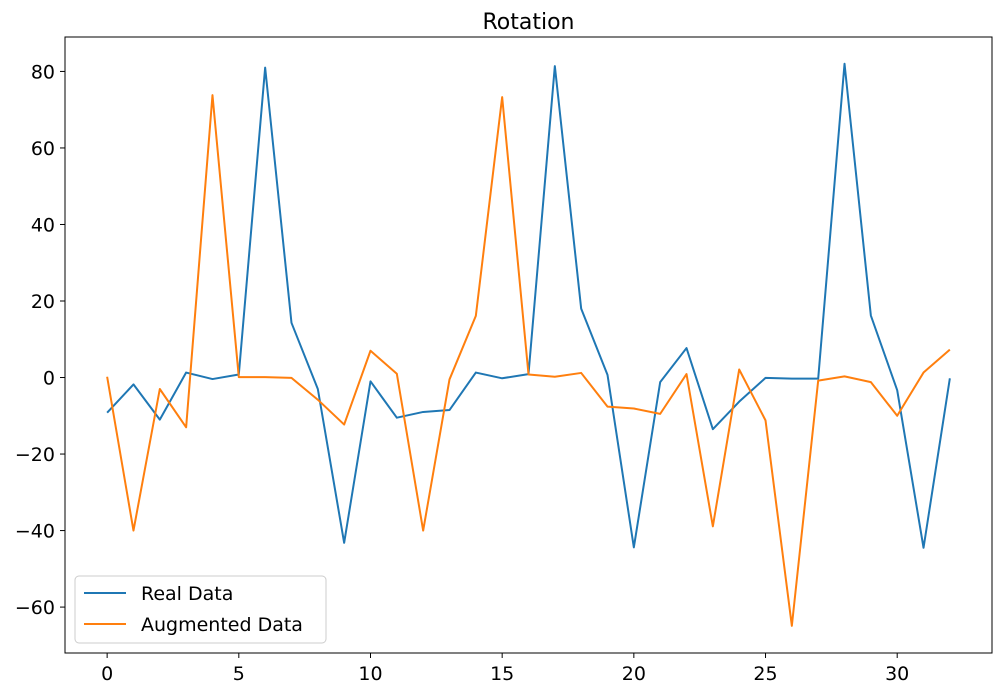 This screenshot has width=1003, height=693. Describe the element at coordinates (897, 674) in the screenshot. I see `x-tick-label: 30` at that location.